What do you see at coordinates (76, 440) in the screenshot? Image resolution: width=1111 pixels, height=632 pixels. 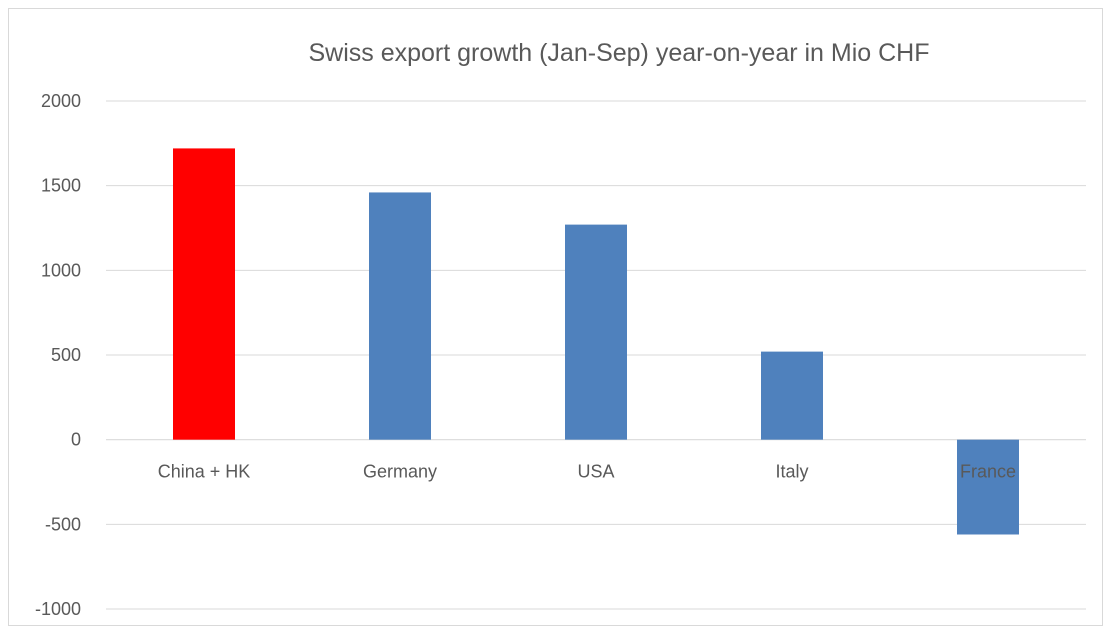 I see `y-tick-label: 0` at bounding box center [76, 440].